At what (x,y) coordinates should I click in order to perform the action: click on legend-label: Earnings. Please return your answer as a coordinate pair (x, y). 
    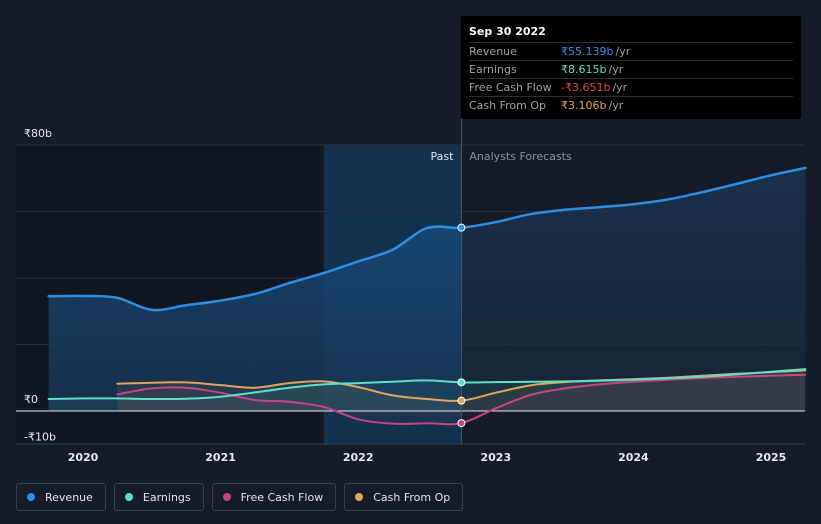
    Looking at the image, I should click on (166, 497).